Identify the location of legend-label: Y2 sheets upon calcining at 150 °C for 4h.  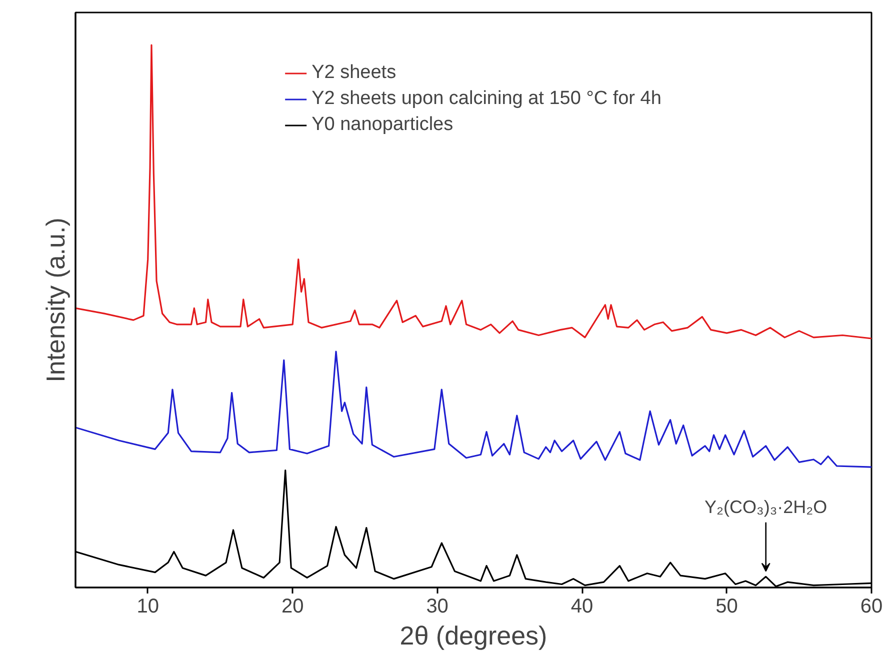
(487, 99).